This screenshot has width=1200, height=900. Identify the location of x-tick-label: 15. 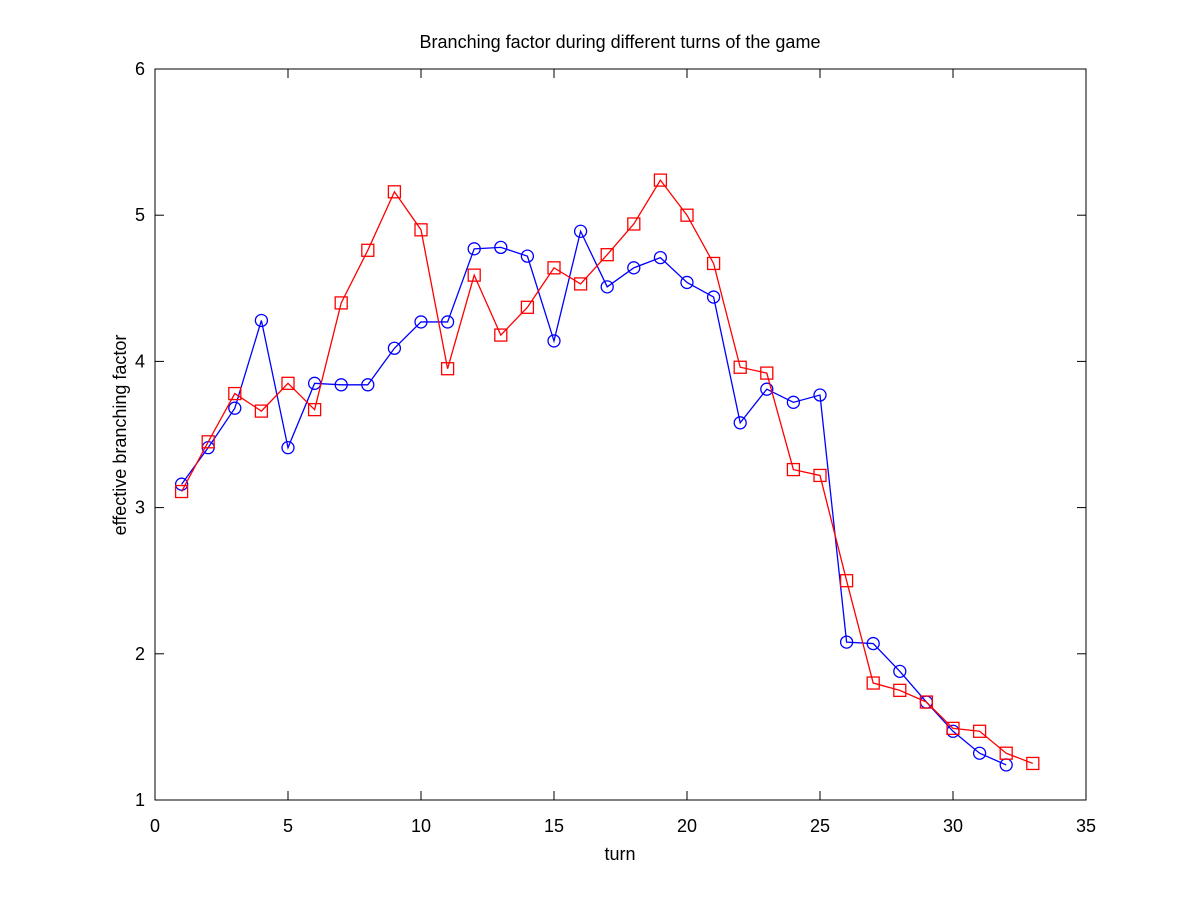
(554, 826).